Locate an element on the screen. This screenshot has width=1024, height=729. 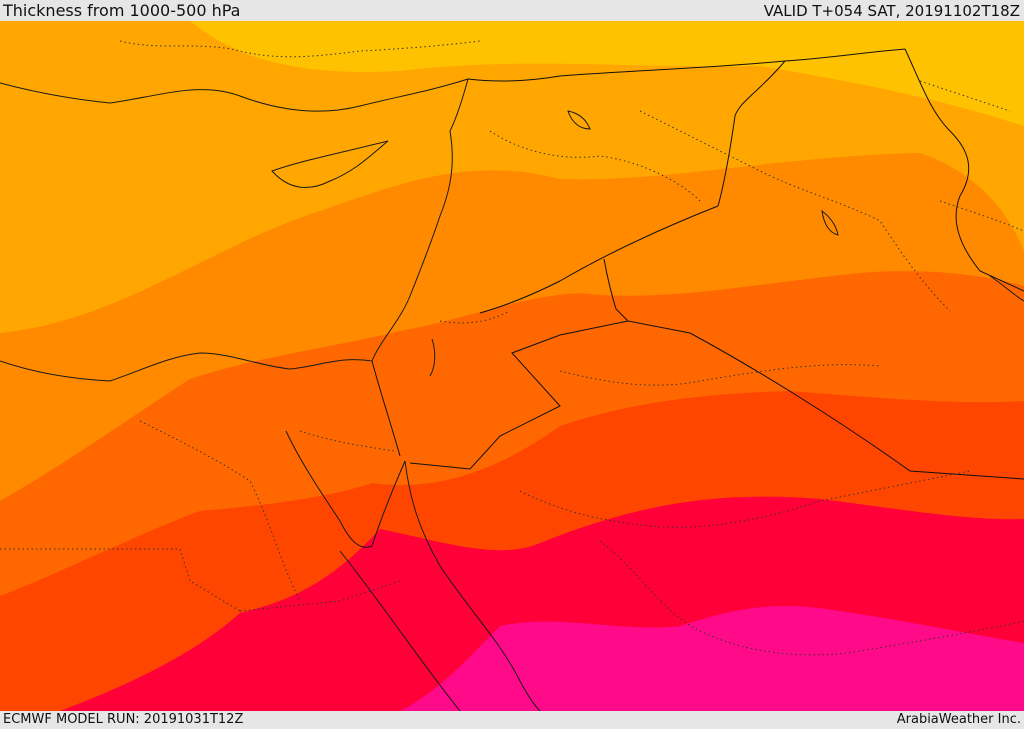
red-sea-east is located at coordinates (472, 585).